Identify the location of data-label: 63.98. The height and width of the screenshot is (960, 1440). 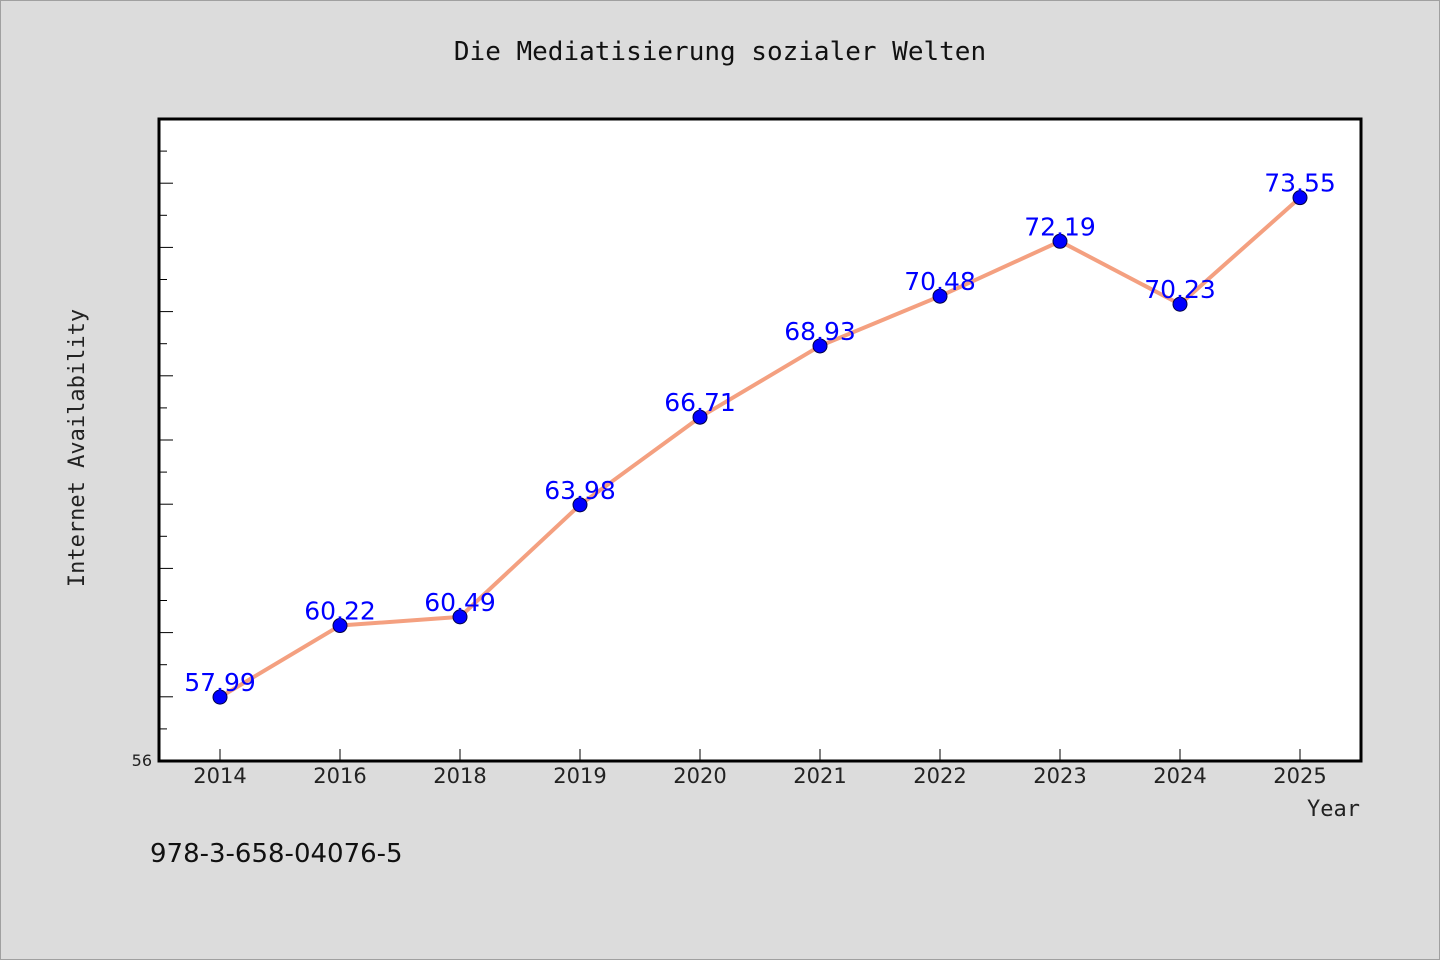
(580, 490).